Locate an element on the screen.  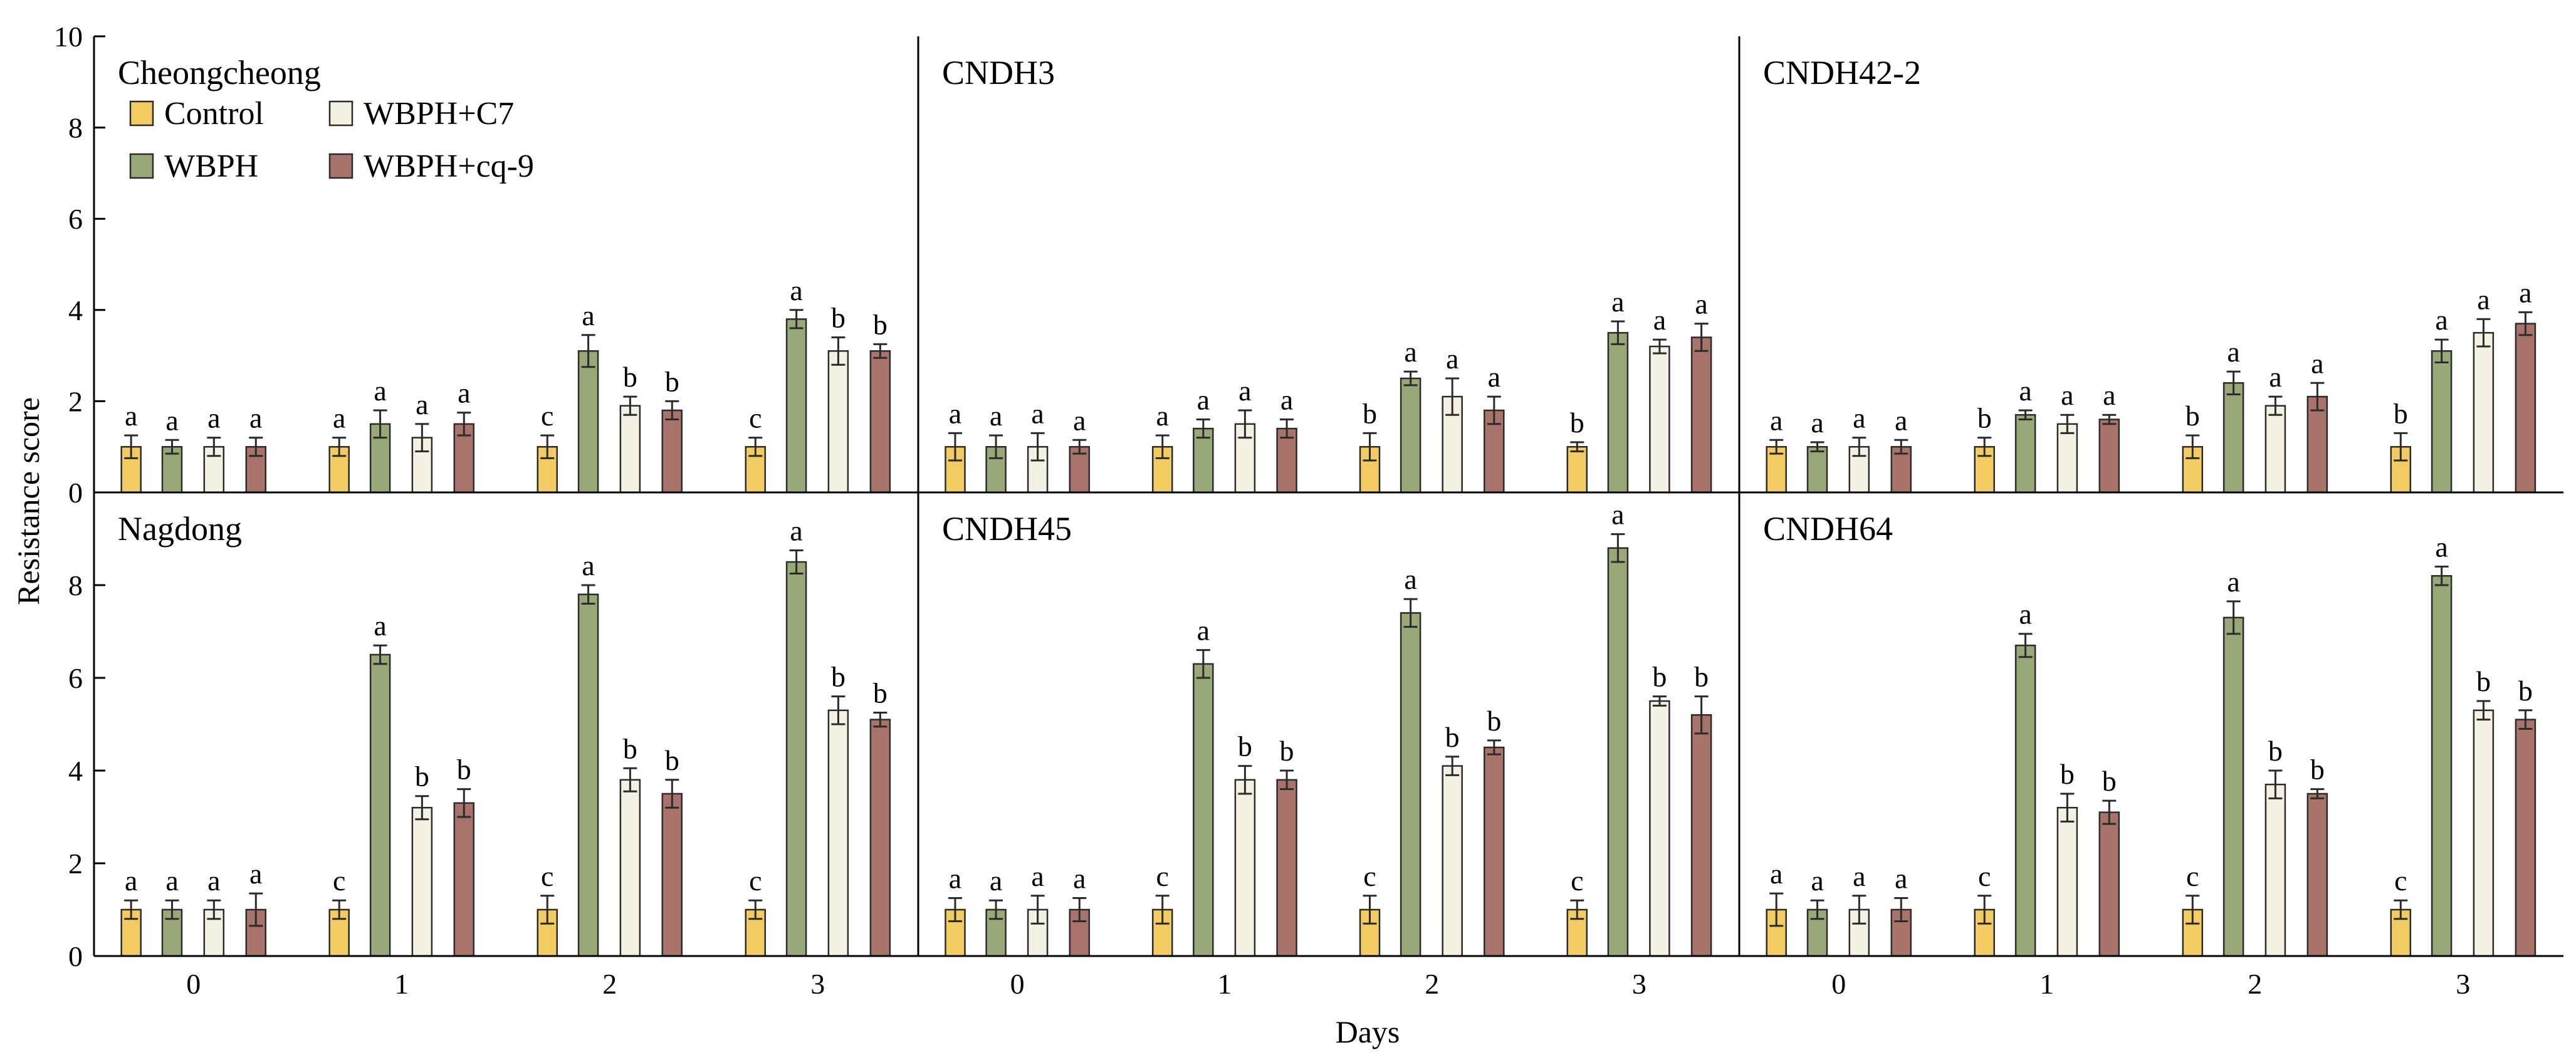
panel-title: Cheongcheong is located at coordinates (219, 73).